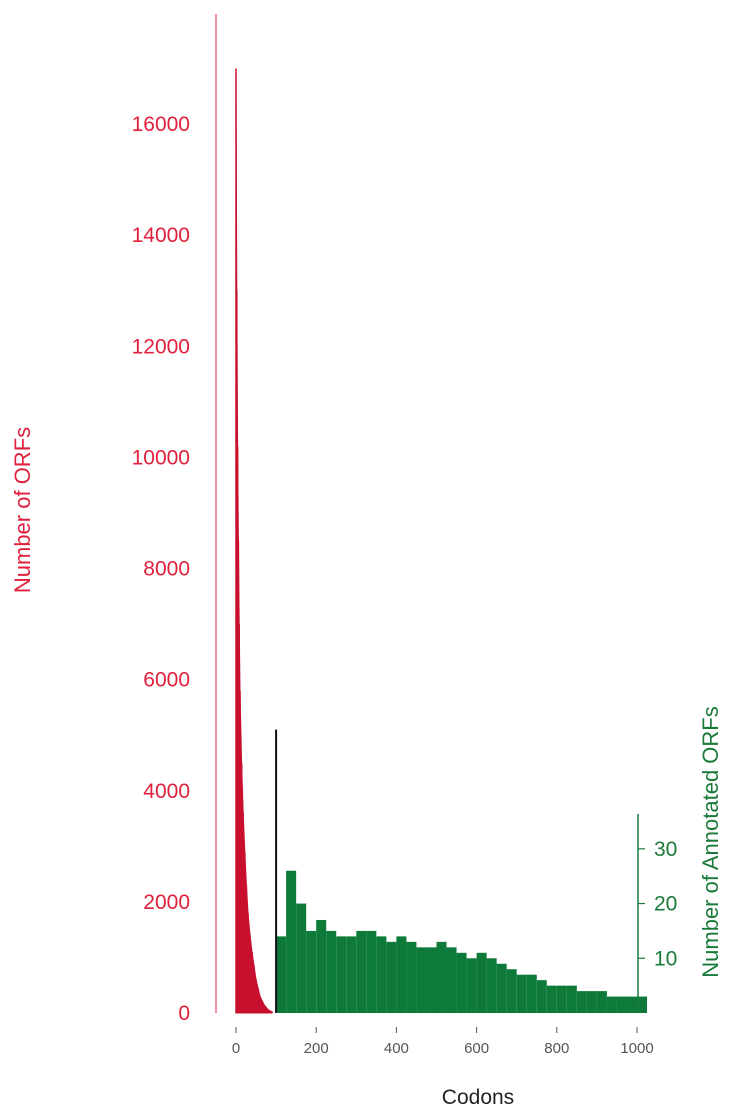 This screenshot has height=1113, width=730. I want to click on y-left-tick-label: 0, so click(184, 1013).